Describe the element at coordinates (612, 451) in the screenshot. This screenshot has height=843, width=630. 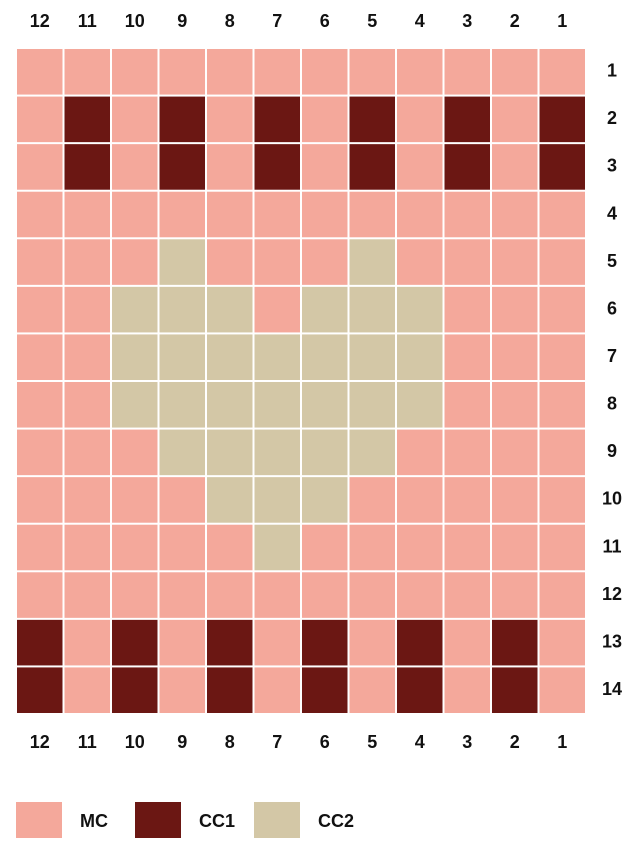
I see `row-label: 9` at that location.